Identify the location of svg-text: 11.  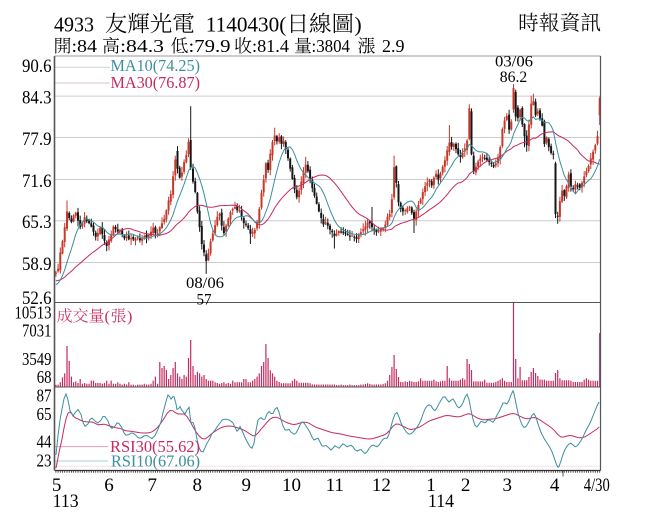
(335, 485).